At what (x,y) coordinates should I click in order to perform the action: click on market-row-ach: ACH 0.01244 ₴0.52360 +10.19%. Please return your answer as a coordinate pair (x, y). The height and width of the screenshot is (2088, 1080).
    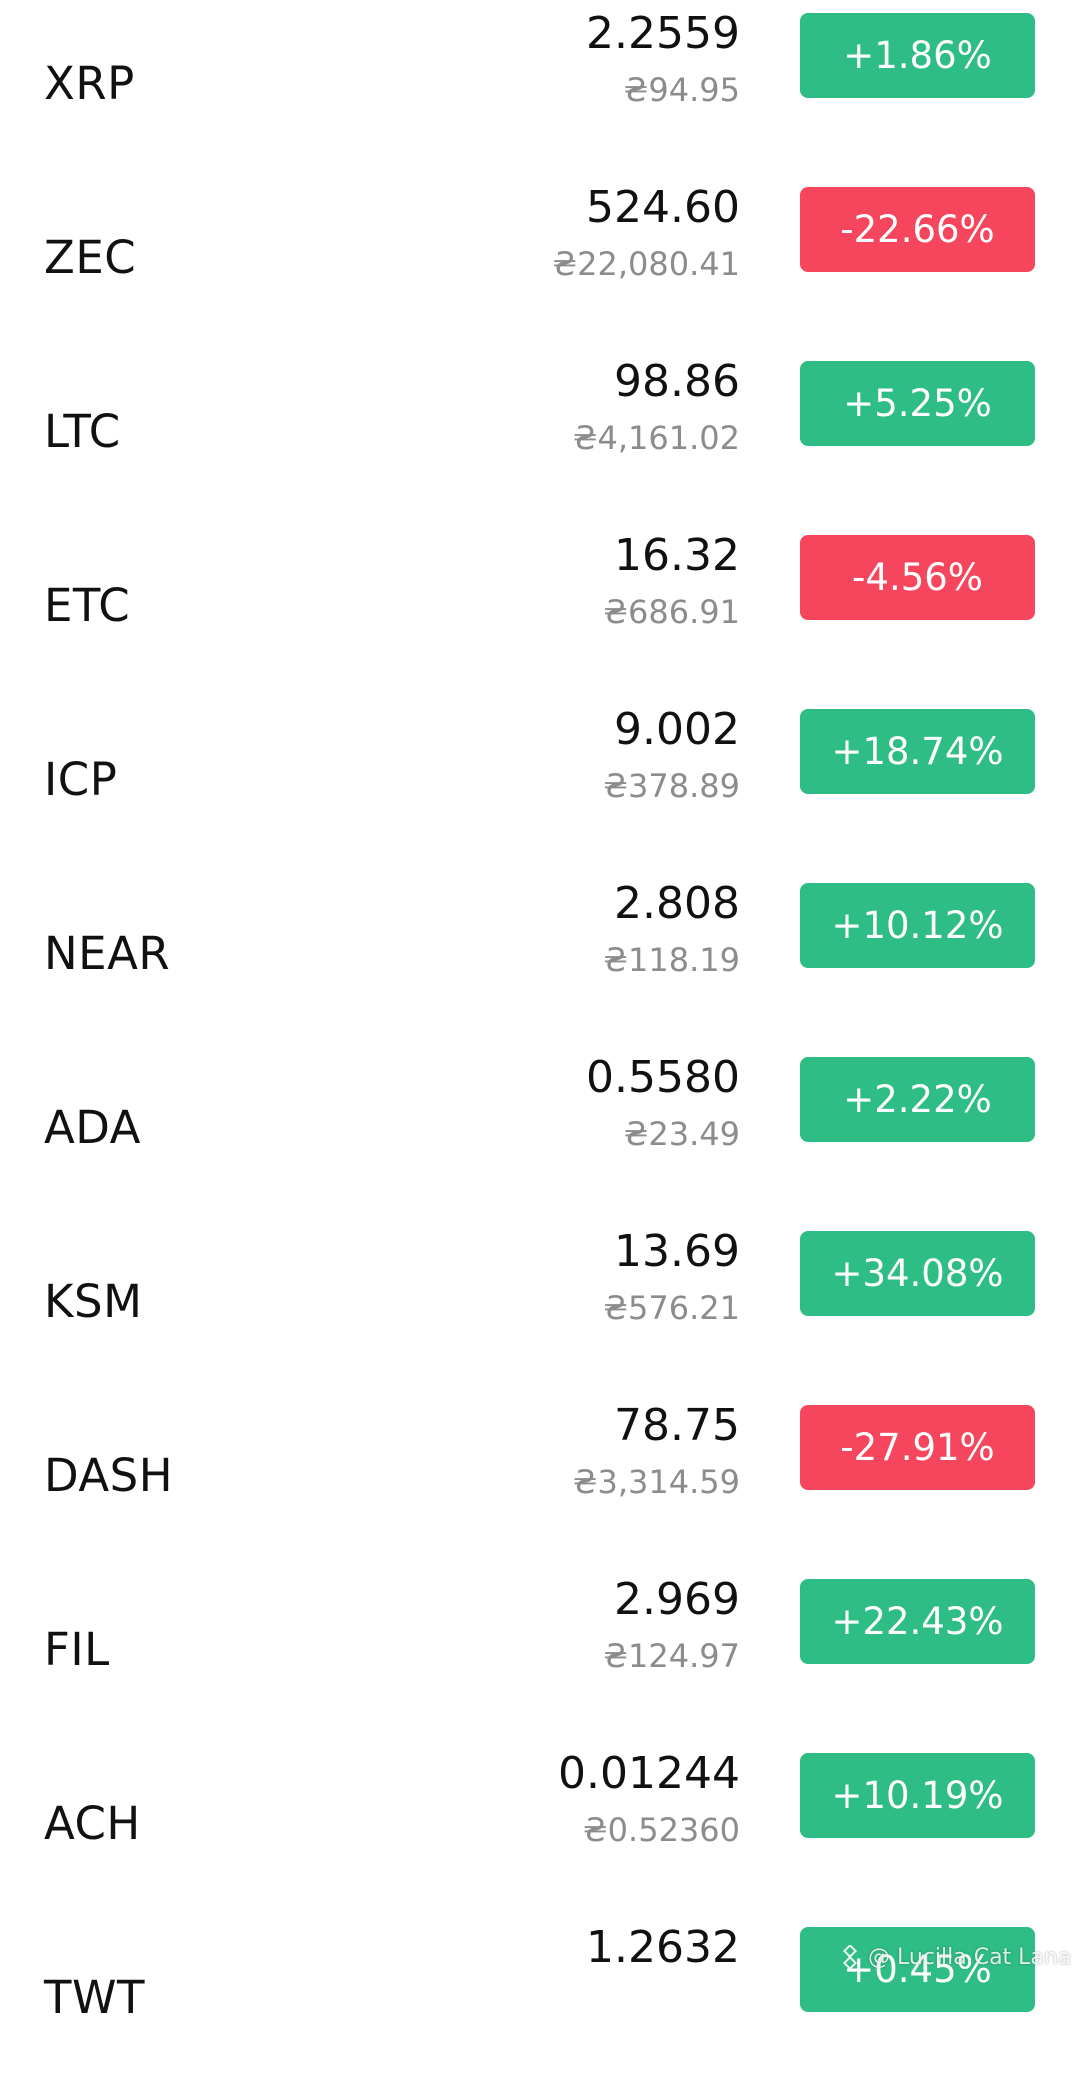
    Looking at the image, I should click on (540, 1827).